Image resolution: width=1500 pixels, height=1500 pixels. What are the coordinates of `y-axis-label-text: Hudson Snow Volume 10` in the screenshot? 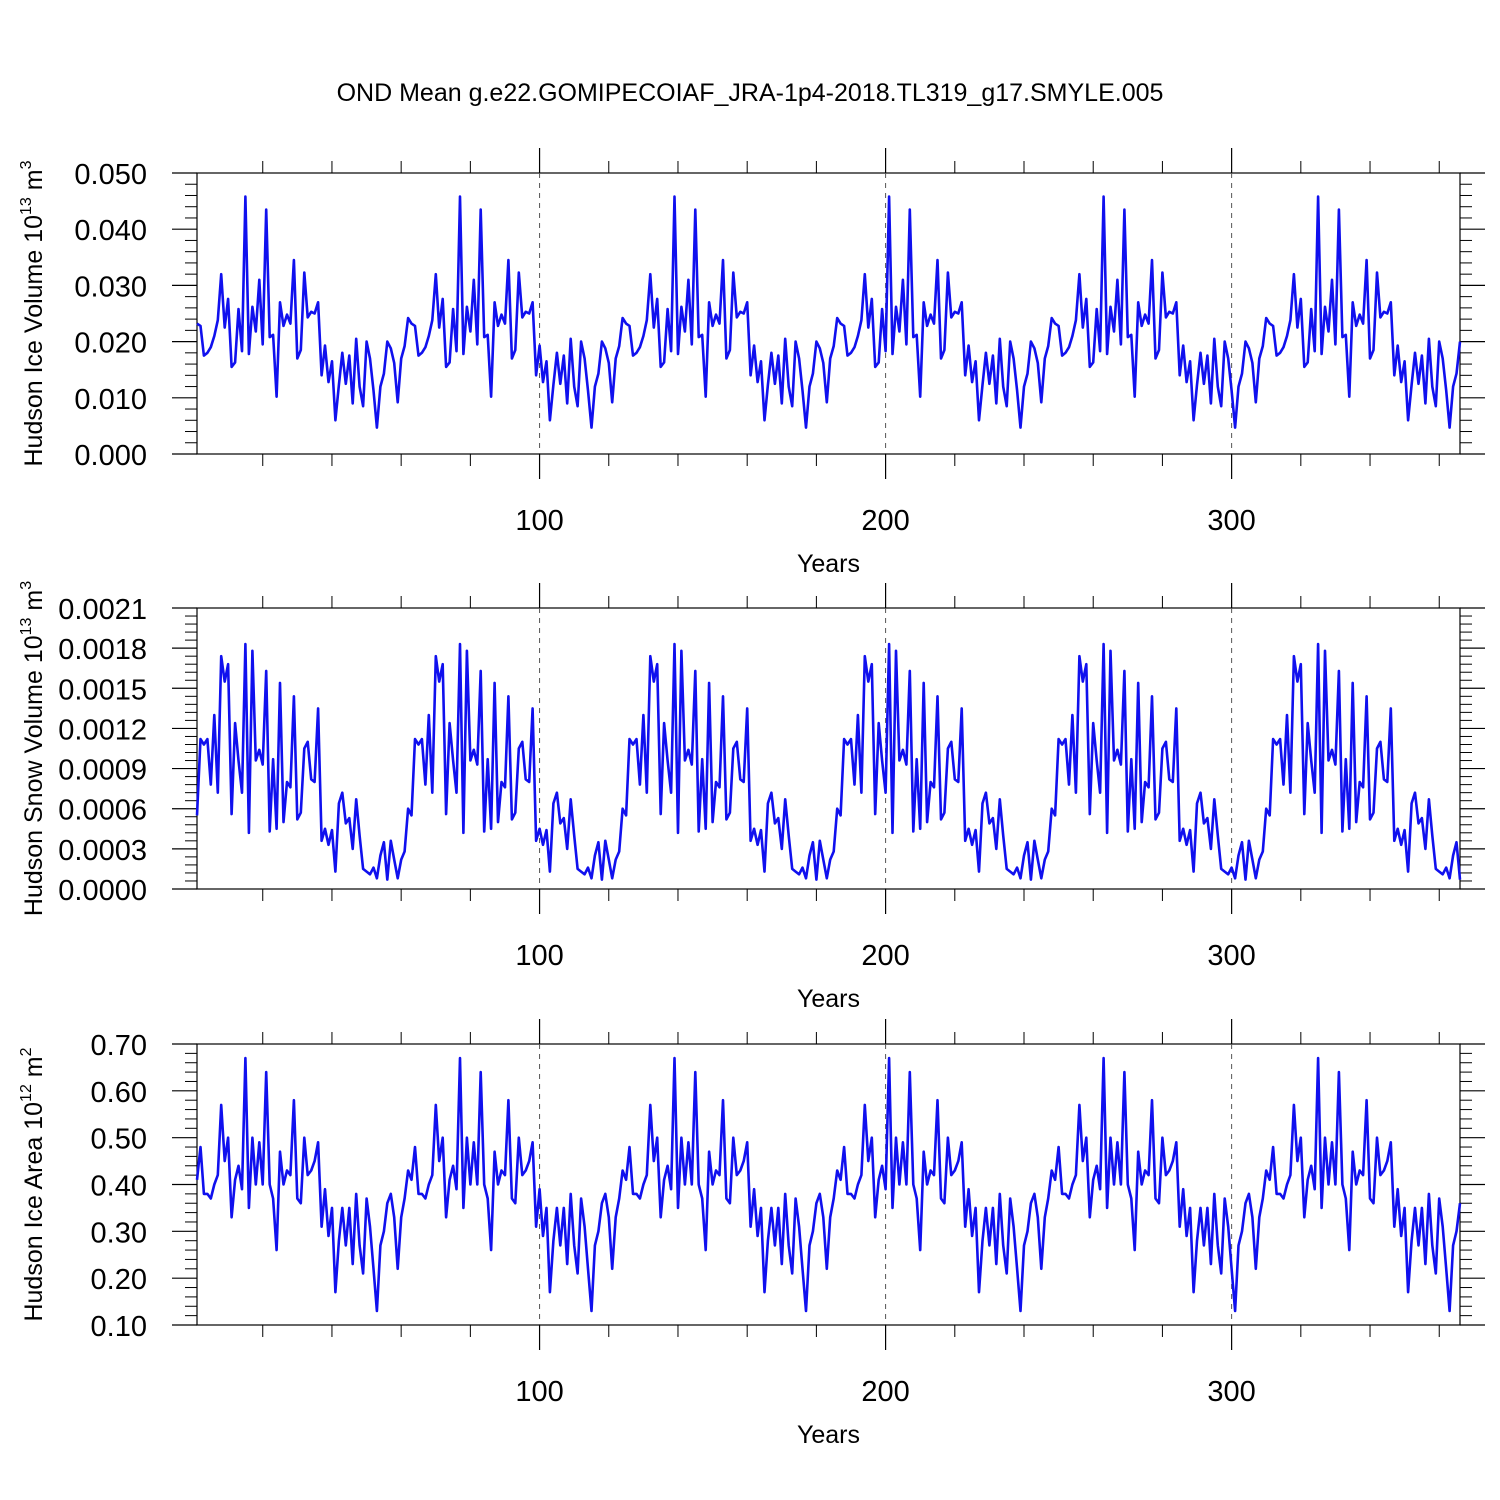 It's located at (34, 775).